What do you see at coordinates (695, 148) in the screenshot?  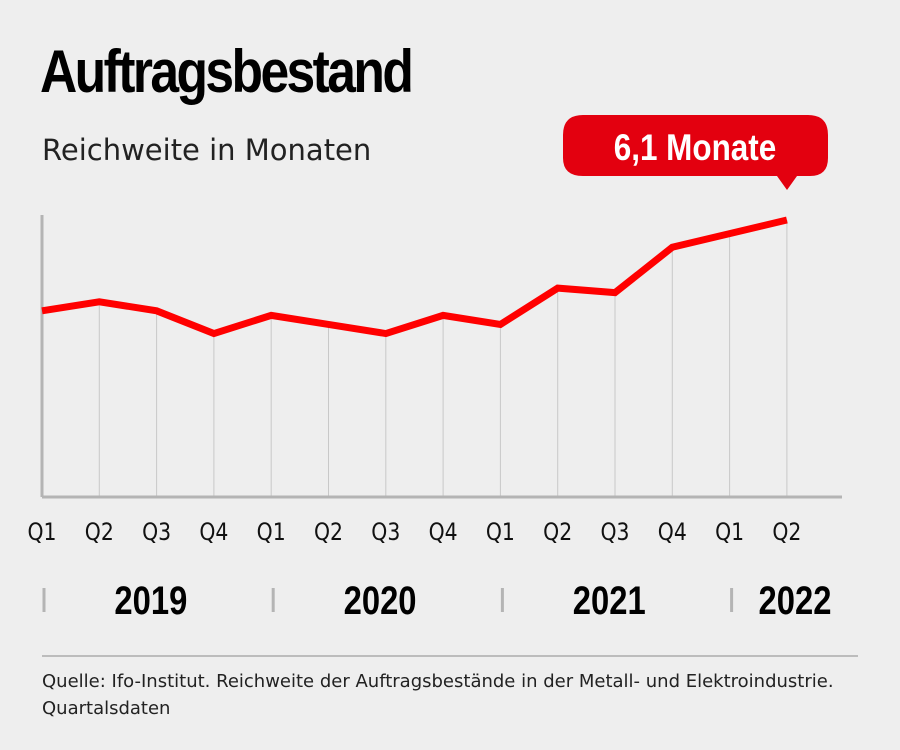 I see `callout-label: 6,1 Monate` at bounding box center [695, 148].